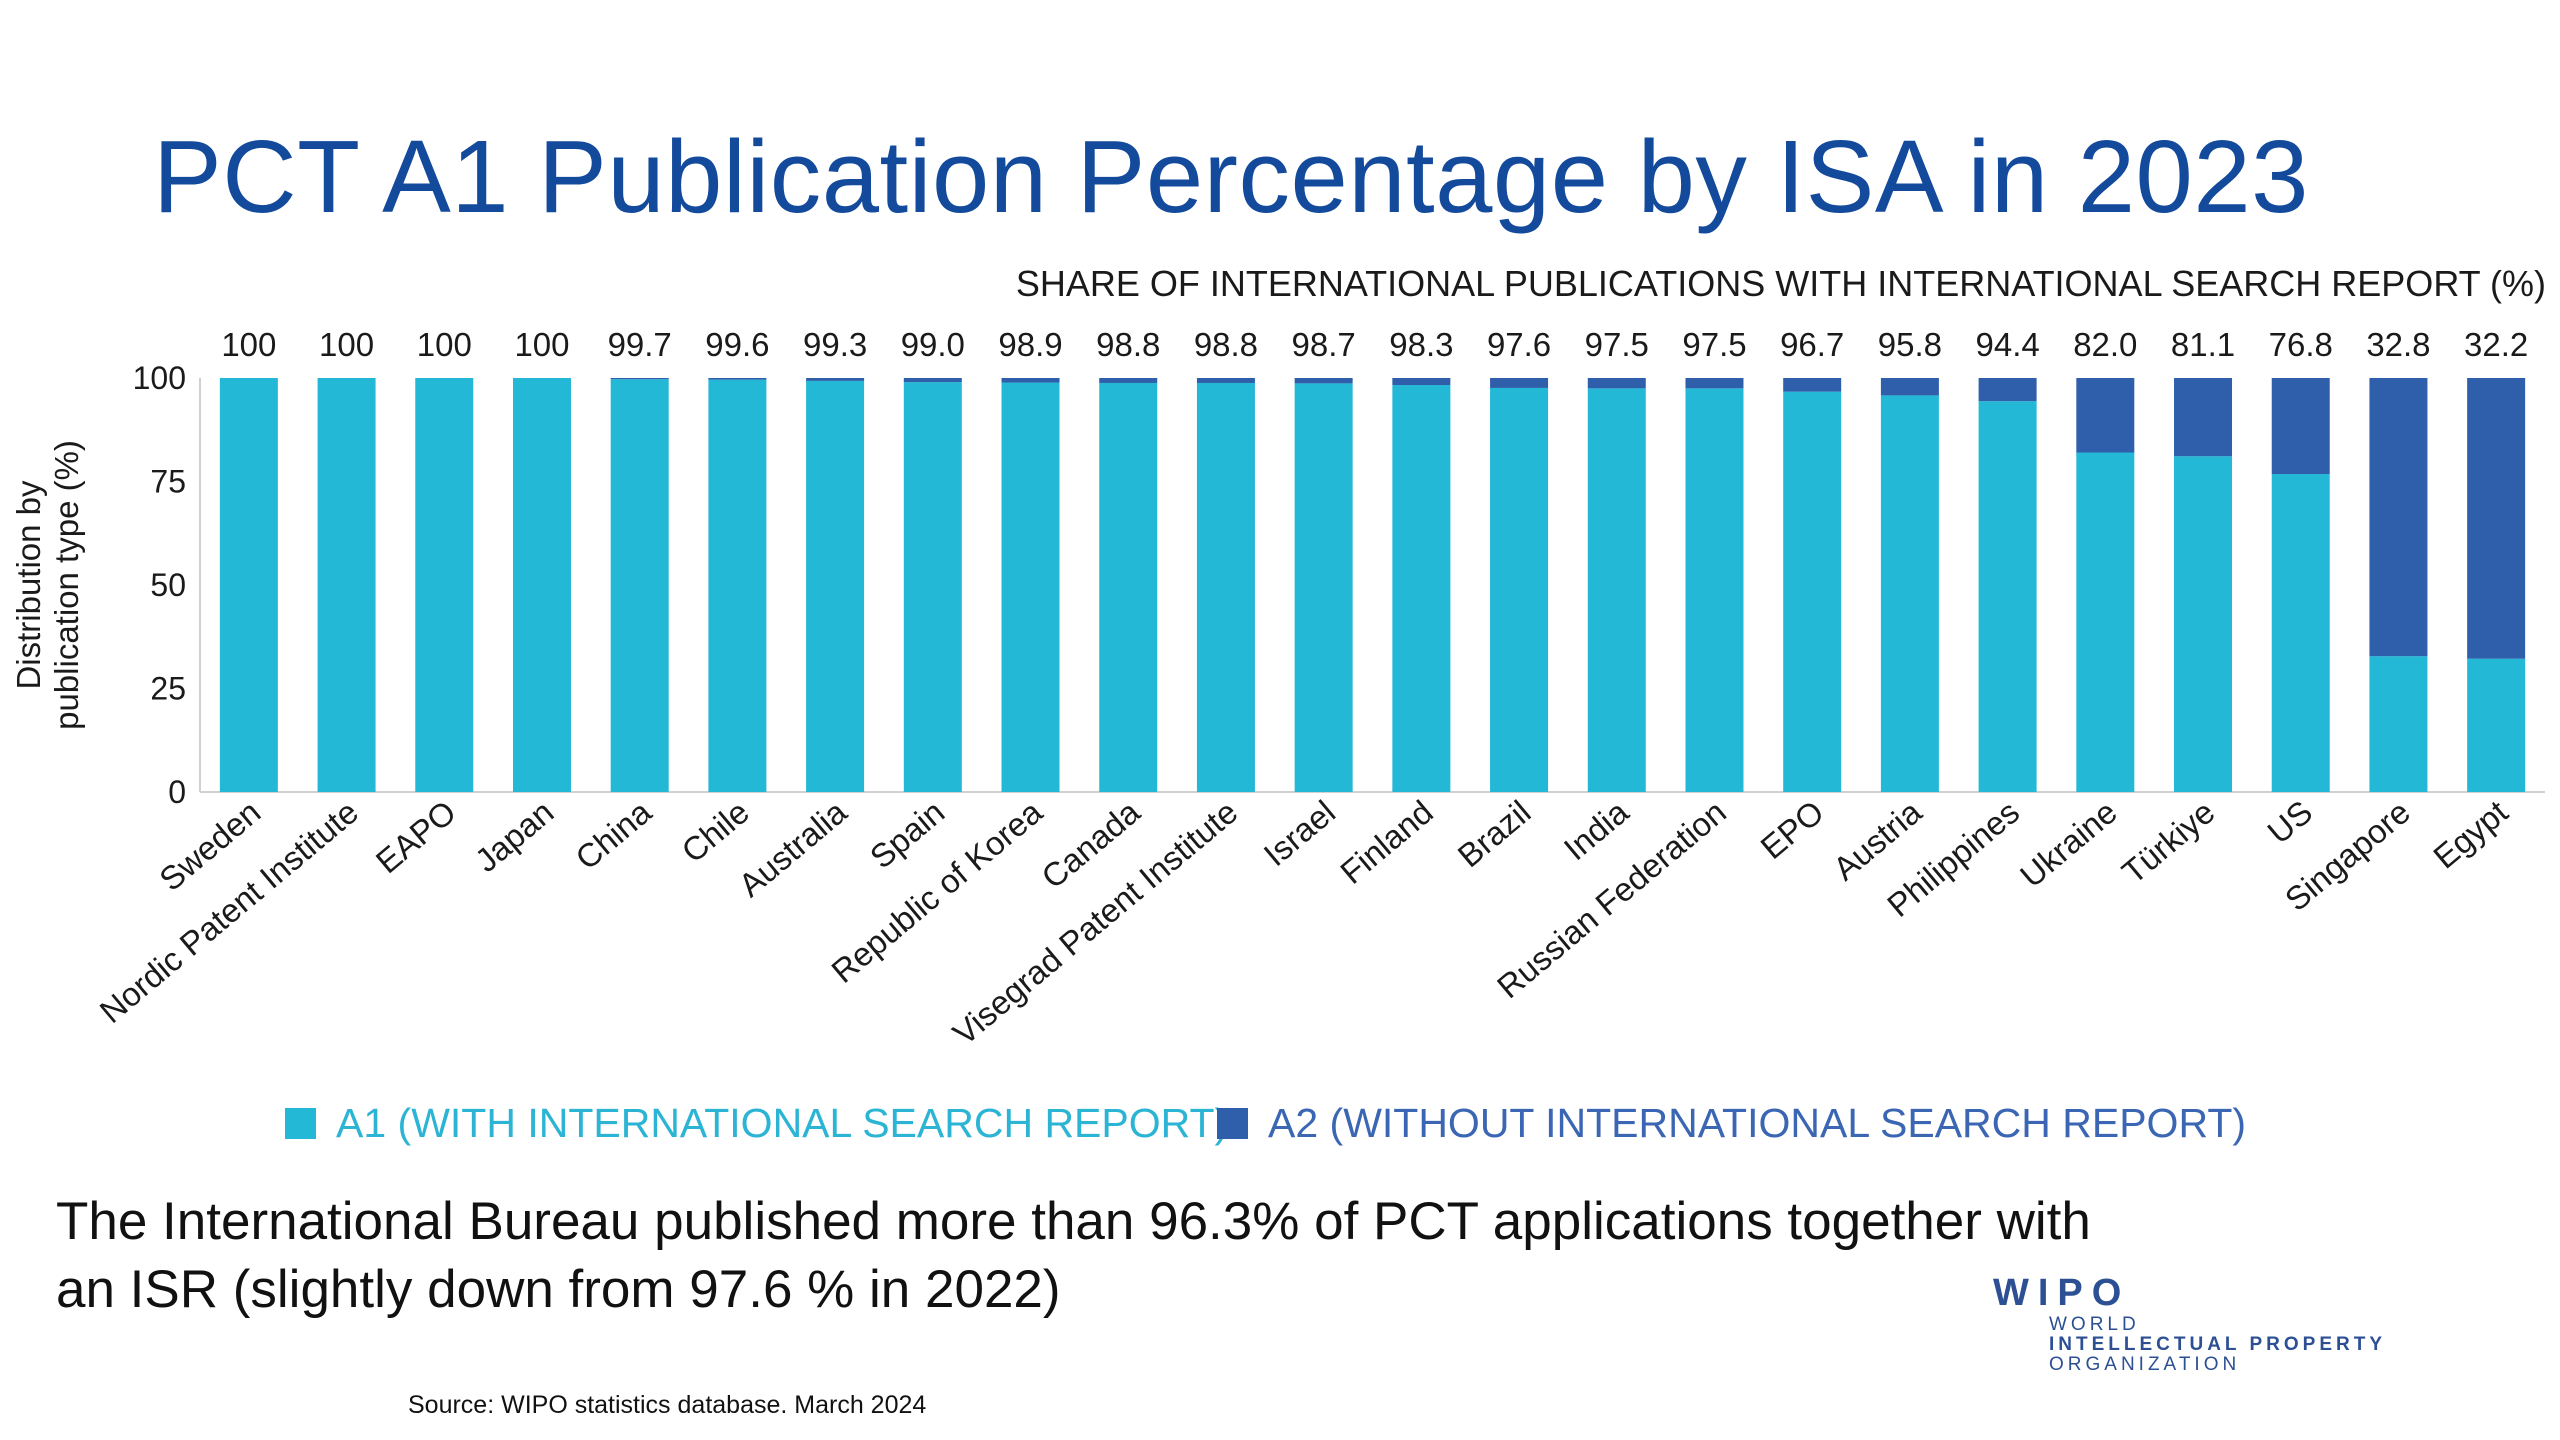 The height and width of the screenshot is (1440, 2560). What do you see at coordinates (1596, 830) in the screenshot?
I see `category-label: India` at bounding box center [1596, 830].